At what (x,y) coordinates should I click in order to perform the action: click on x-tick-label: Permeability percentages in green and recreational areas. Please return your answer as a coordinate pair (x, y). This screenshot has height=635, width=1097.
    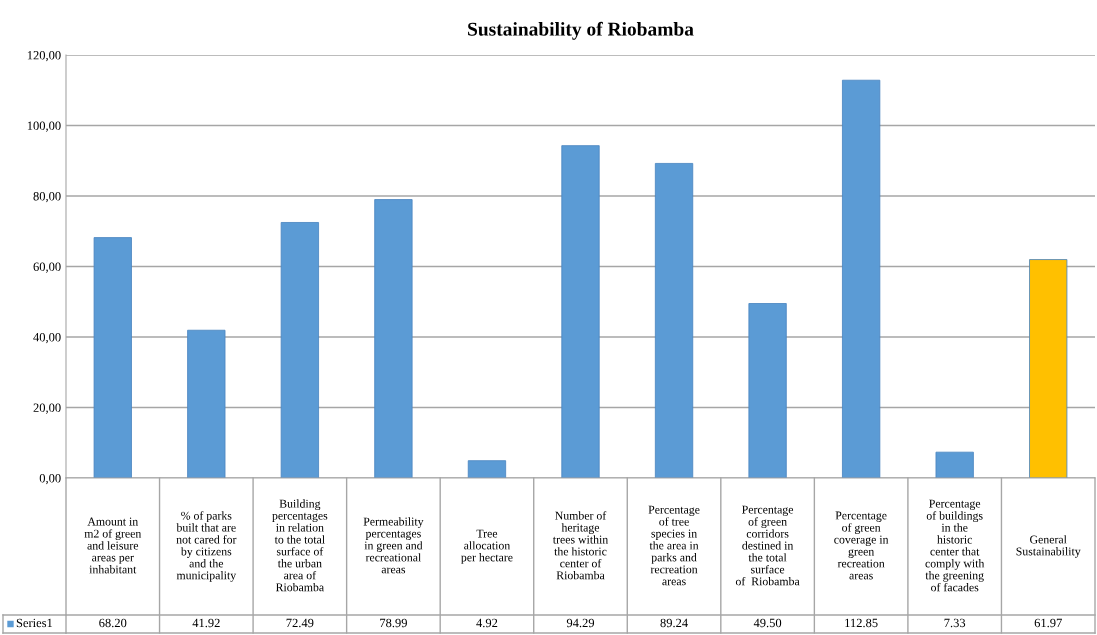
    Looking at the image, I should click on (393, 545).